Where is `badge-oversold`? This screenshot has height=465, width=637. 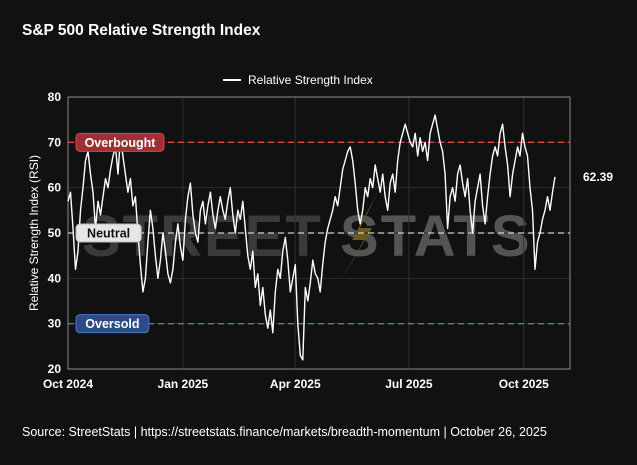
badge-oversold is located at coordinates (112, 324).